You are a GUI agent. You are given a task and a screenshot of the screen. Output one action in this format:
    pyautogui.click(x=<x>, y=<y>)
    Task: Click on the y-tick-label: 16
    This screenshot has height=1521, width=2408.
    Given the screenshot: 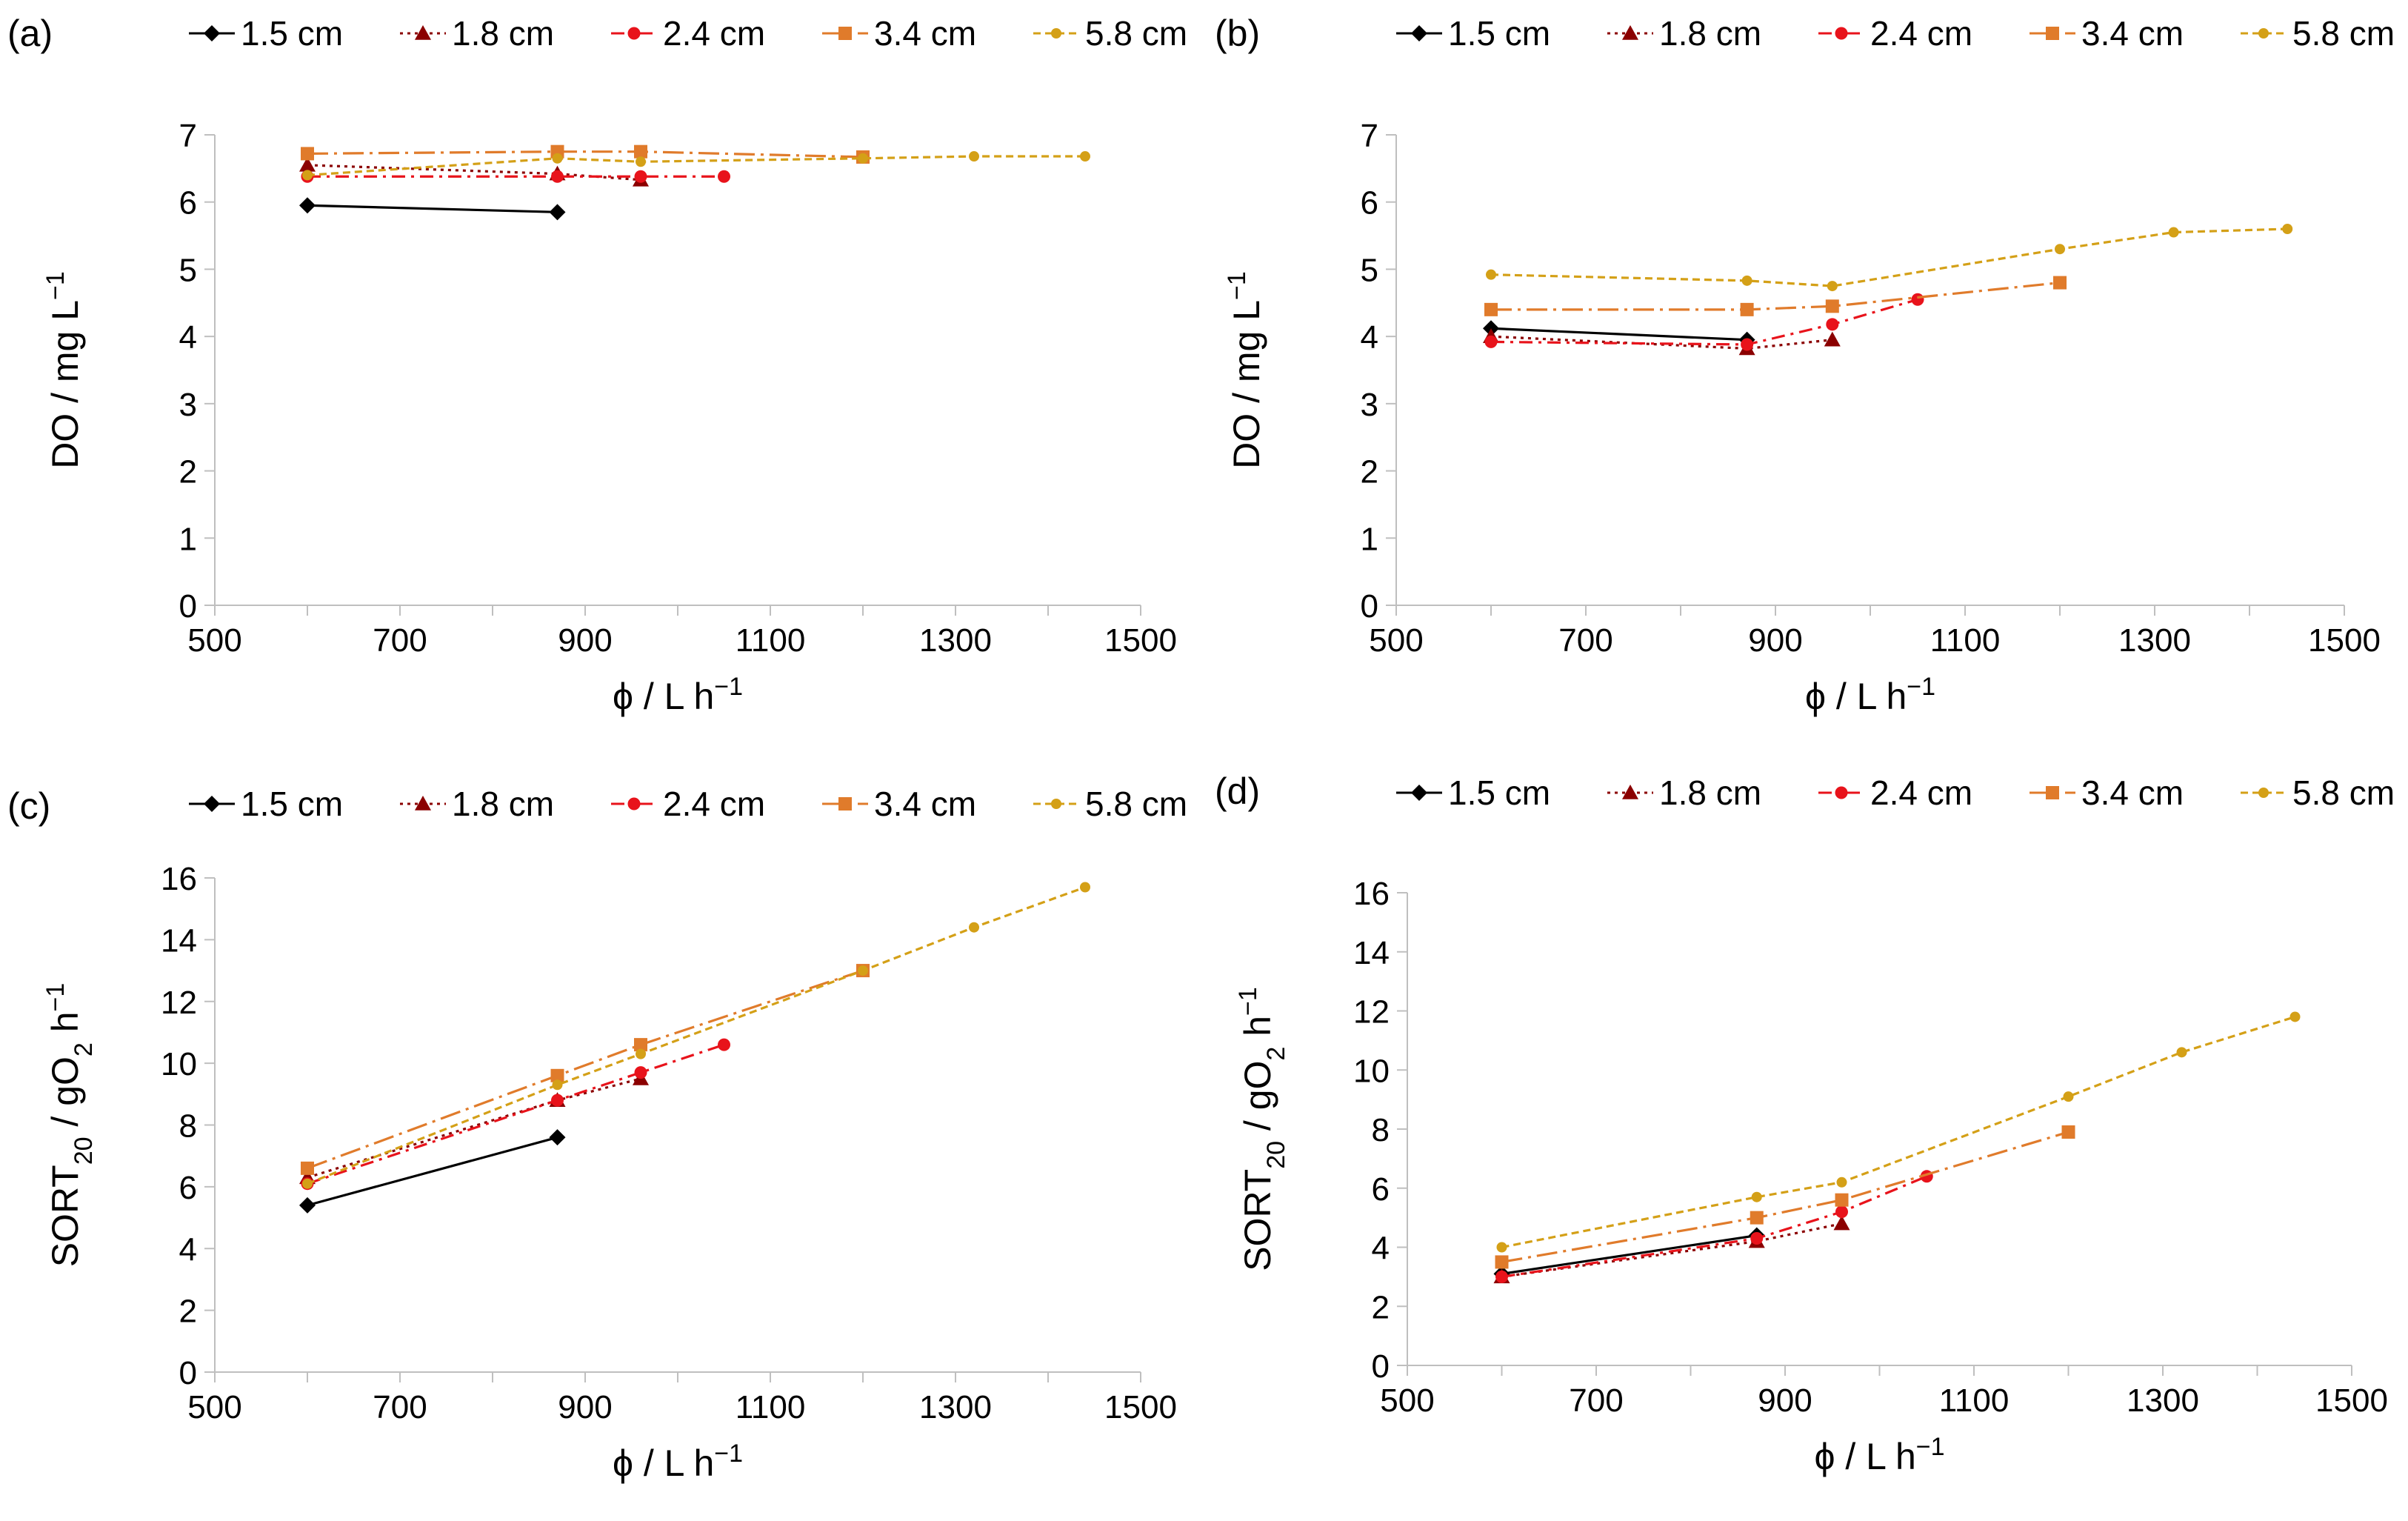 What is the action you would take?
    pyautogui.click(x=179, y=879)
    